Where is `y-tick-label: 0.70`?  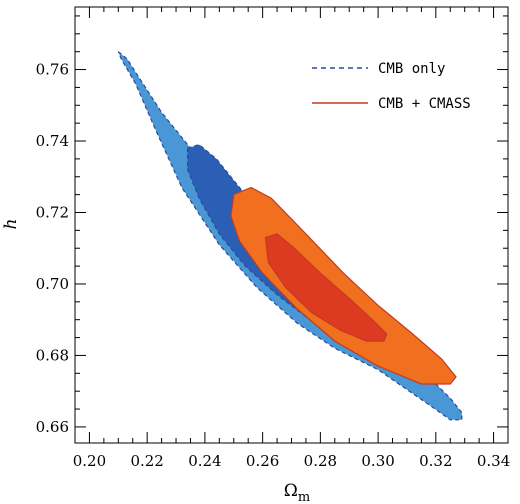 y-tick-label: 0.70 is located at coordinates (52, 284).